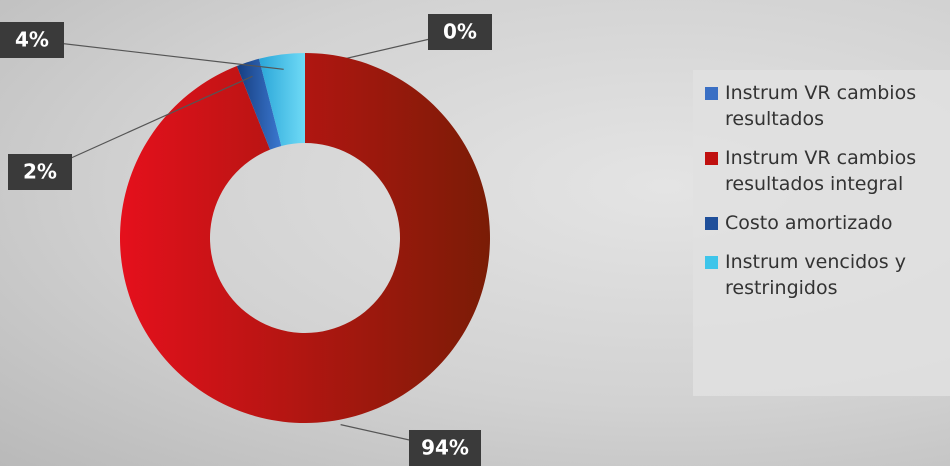 Image resolution: width=950 pixels, height=466 pixels. I want to click on legend-label: Instrum VR cambios resultados, so click(821, 106).